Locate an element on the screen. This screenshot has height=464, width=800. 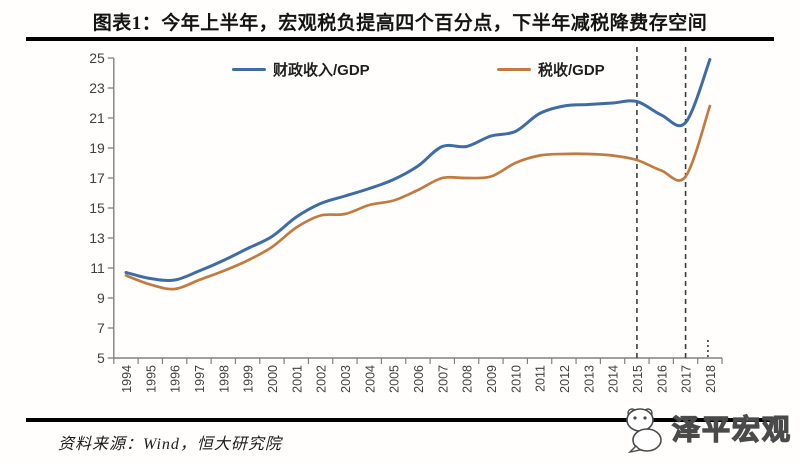
x-tick-label: 2012 is located at coordinates (565, 379).